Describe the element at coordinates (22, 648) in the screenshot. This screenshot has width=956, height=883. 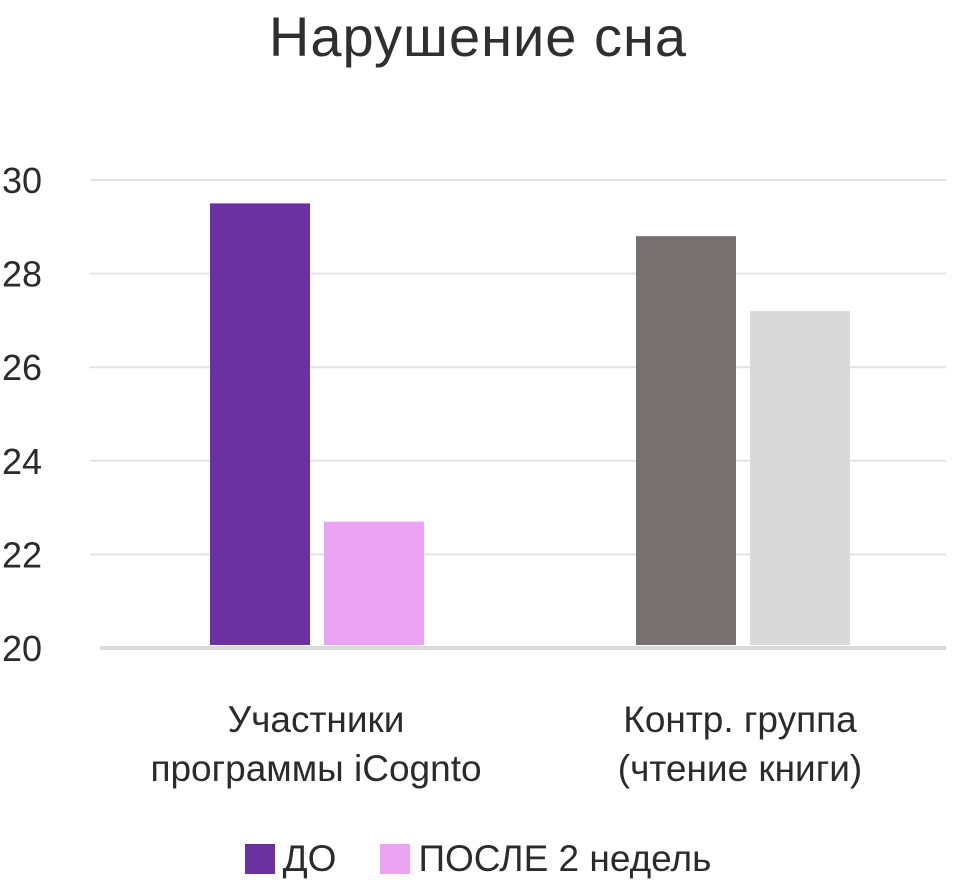
I see `y-tick-label: 20` at that location.